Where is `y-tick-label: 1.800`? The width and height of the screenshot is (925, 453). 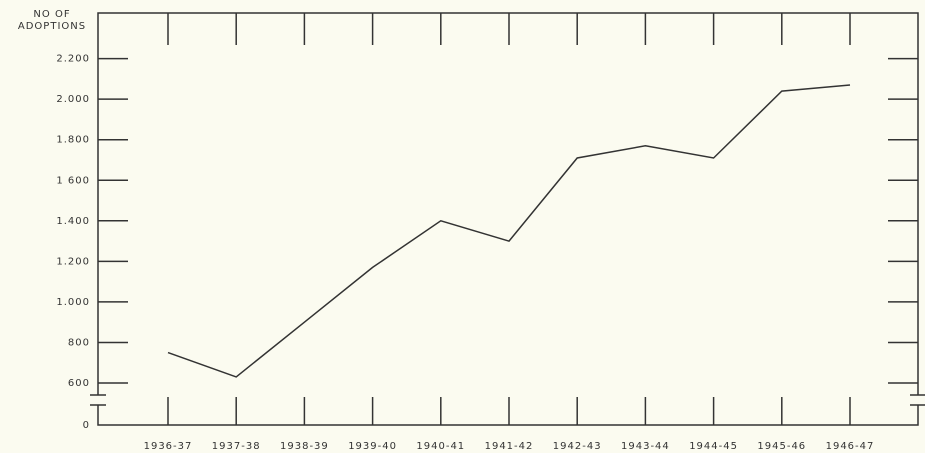
y-tick-label: 1.800 is located at coordinates (73, 140).